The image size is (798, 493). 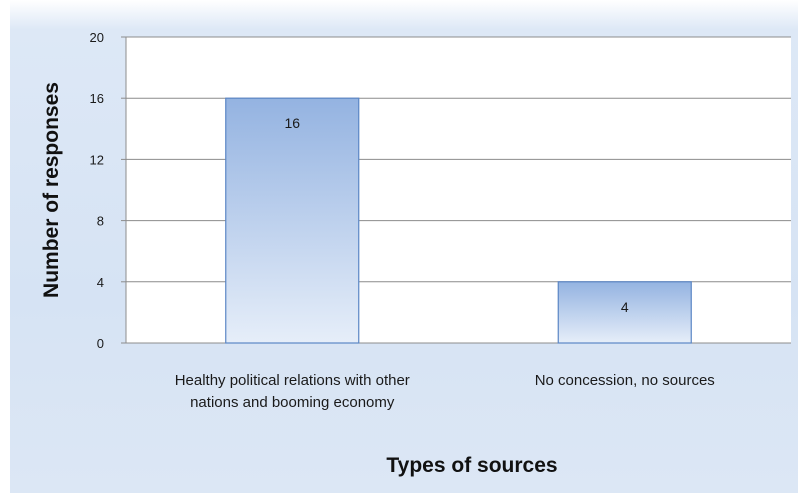 What do you see at coordinates (100, 343) in the screenshot?
I see `y-tick-label: 0` at bounding box center [100, 343].